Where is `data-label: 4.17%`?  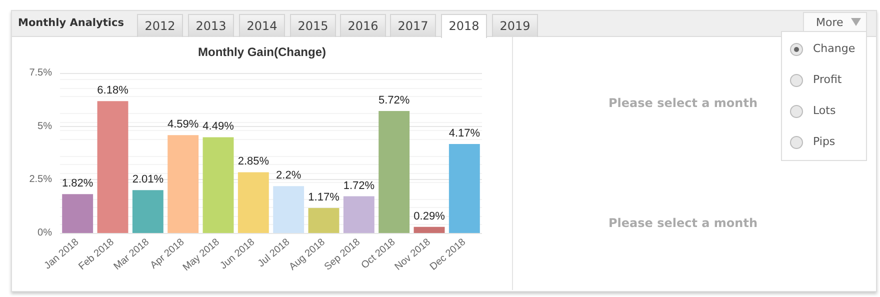 data-label: 4.17% is located at coordinates (464, 134).